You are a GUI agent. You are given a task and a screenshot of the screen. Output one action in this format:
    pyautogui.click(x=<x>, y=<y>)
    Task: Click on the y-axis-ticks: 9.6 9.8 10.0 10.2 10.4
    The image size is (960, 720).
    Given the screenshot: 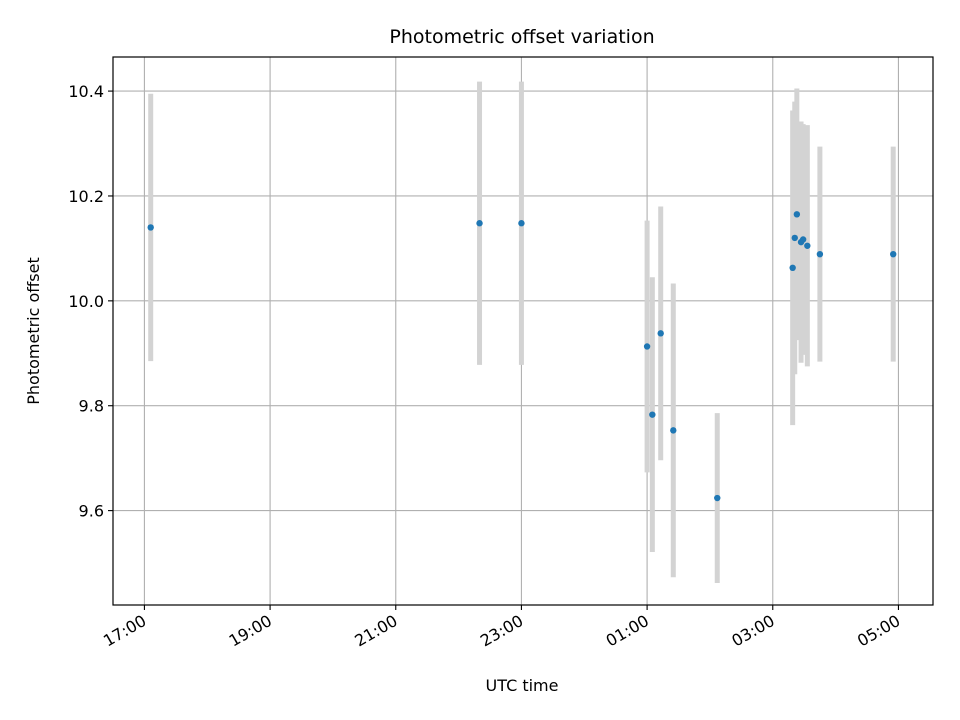 What is the action you would take?
    pyautogui.click(x=90, y=301)
    